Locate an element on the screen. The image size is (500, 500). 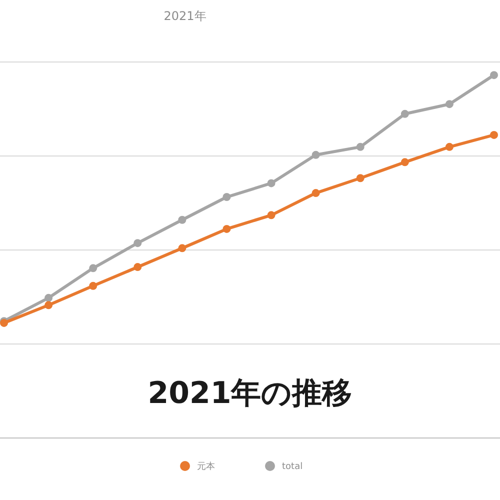
annotation: 2021年の推移 is located at coordinates (250, 393).